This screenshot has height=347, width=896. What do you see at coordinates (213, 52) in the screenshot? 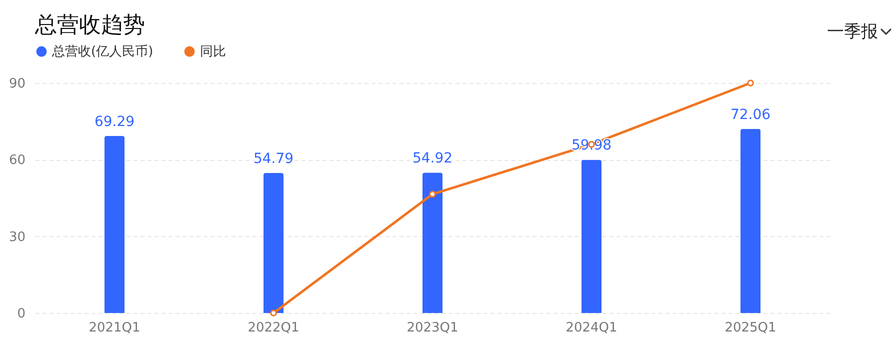
I see `legend-label: 同比` at bounding box center [213, 52].